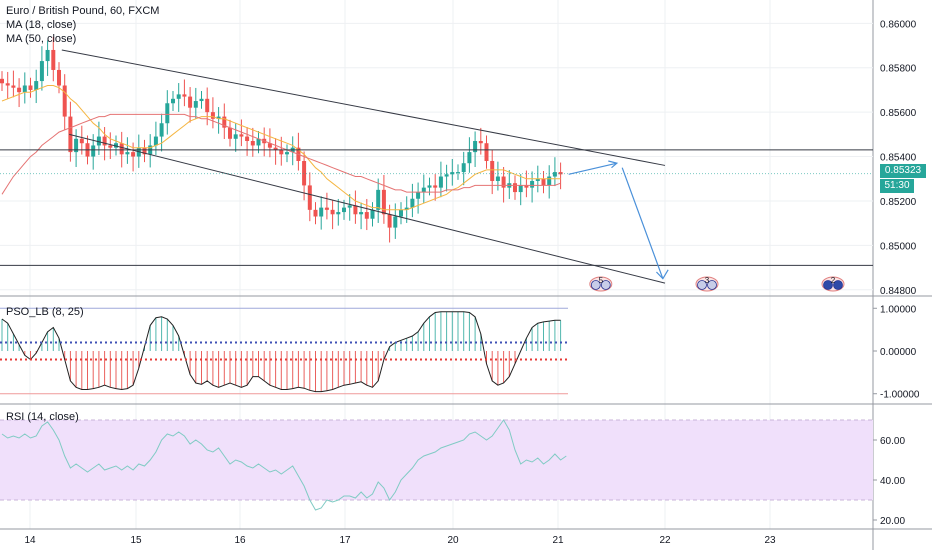 This screenshot has width=932, height=550. Describe the element at coordinates (898, 309) in the screenshot. I see `pso-tick-label: 1.00000` at that location.